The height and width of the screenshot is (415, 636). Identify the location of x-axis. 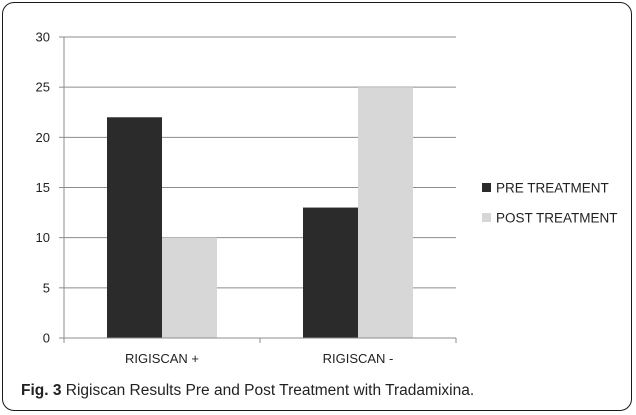
(260, 340).